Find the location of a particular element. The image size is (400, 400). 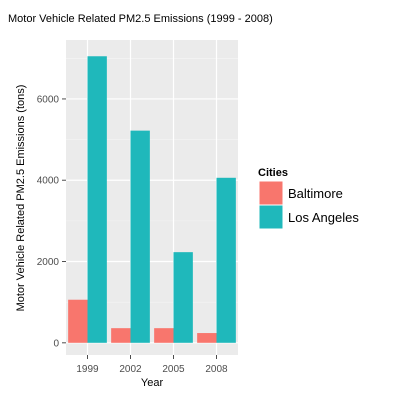

bar-baltimore-1999 is located at coordinates (78, 321).